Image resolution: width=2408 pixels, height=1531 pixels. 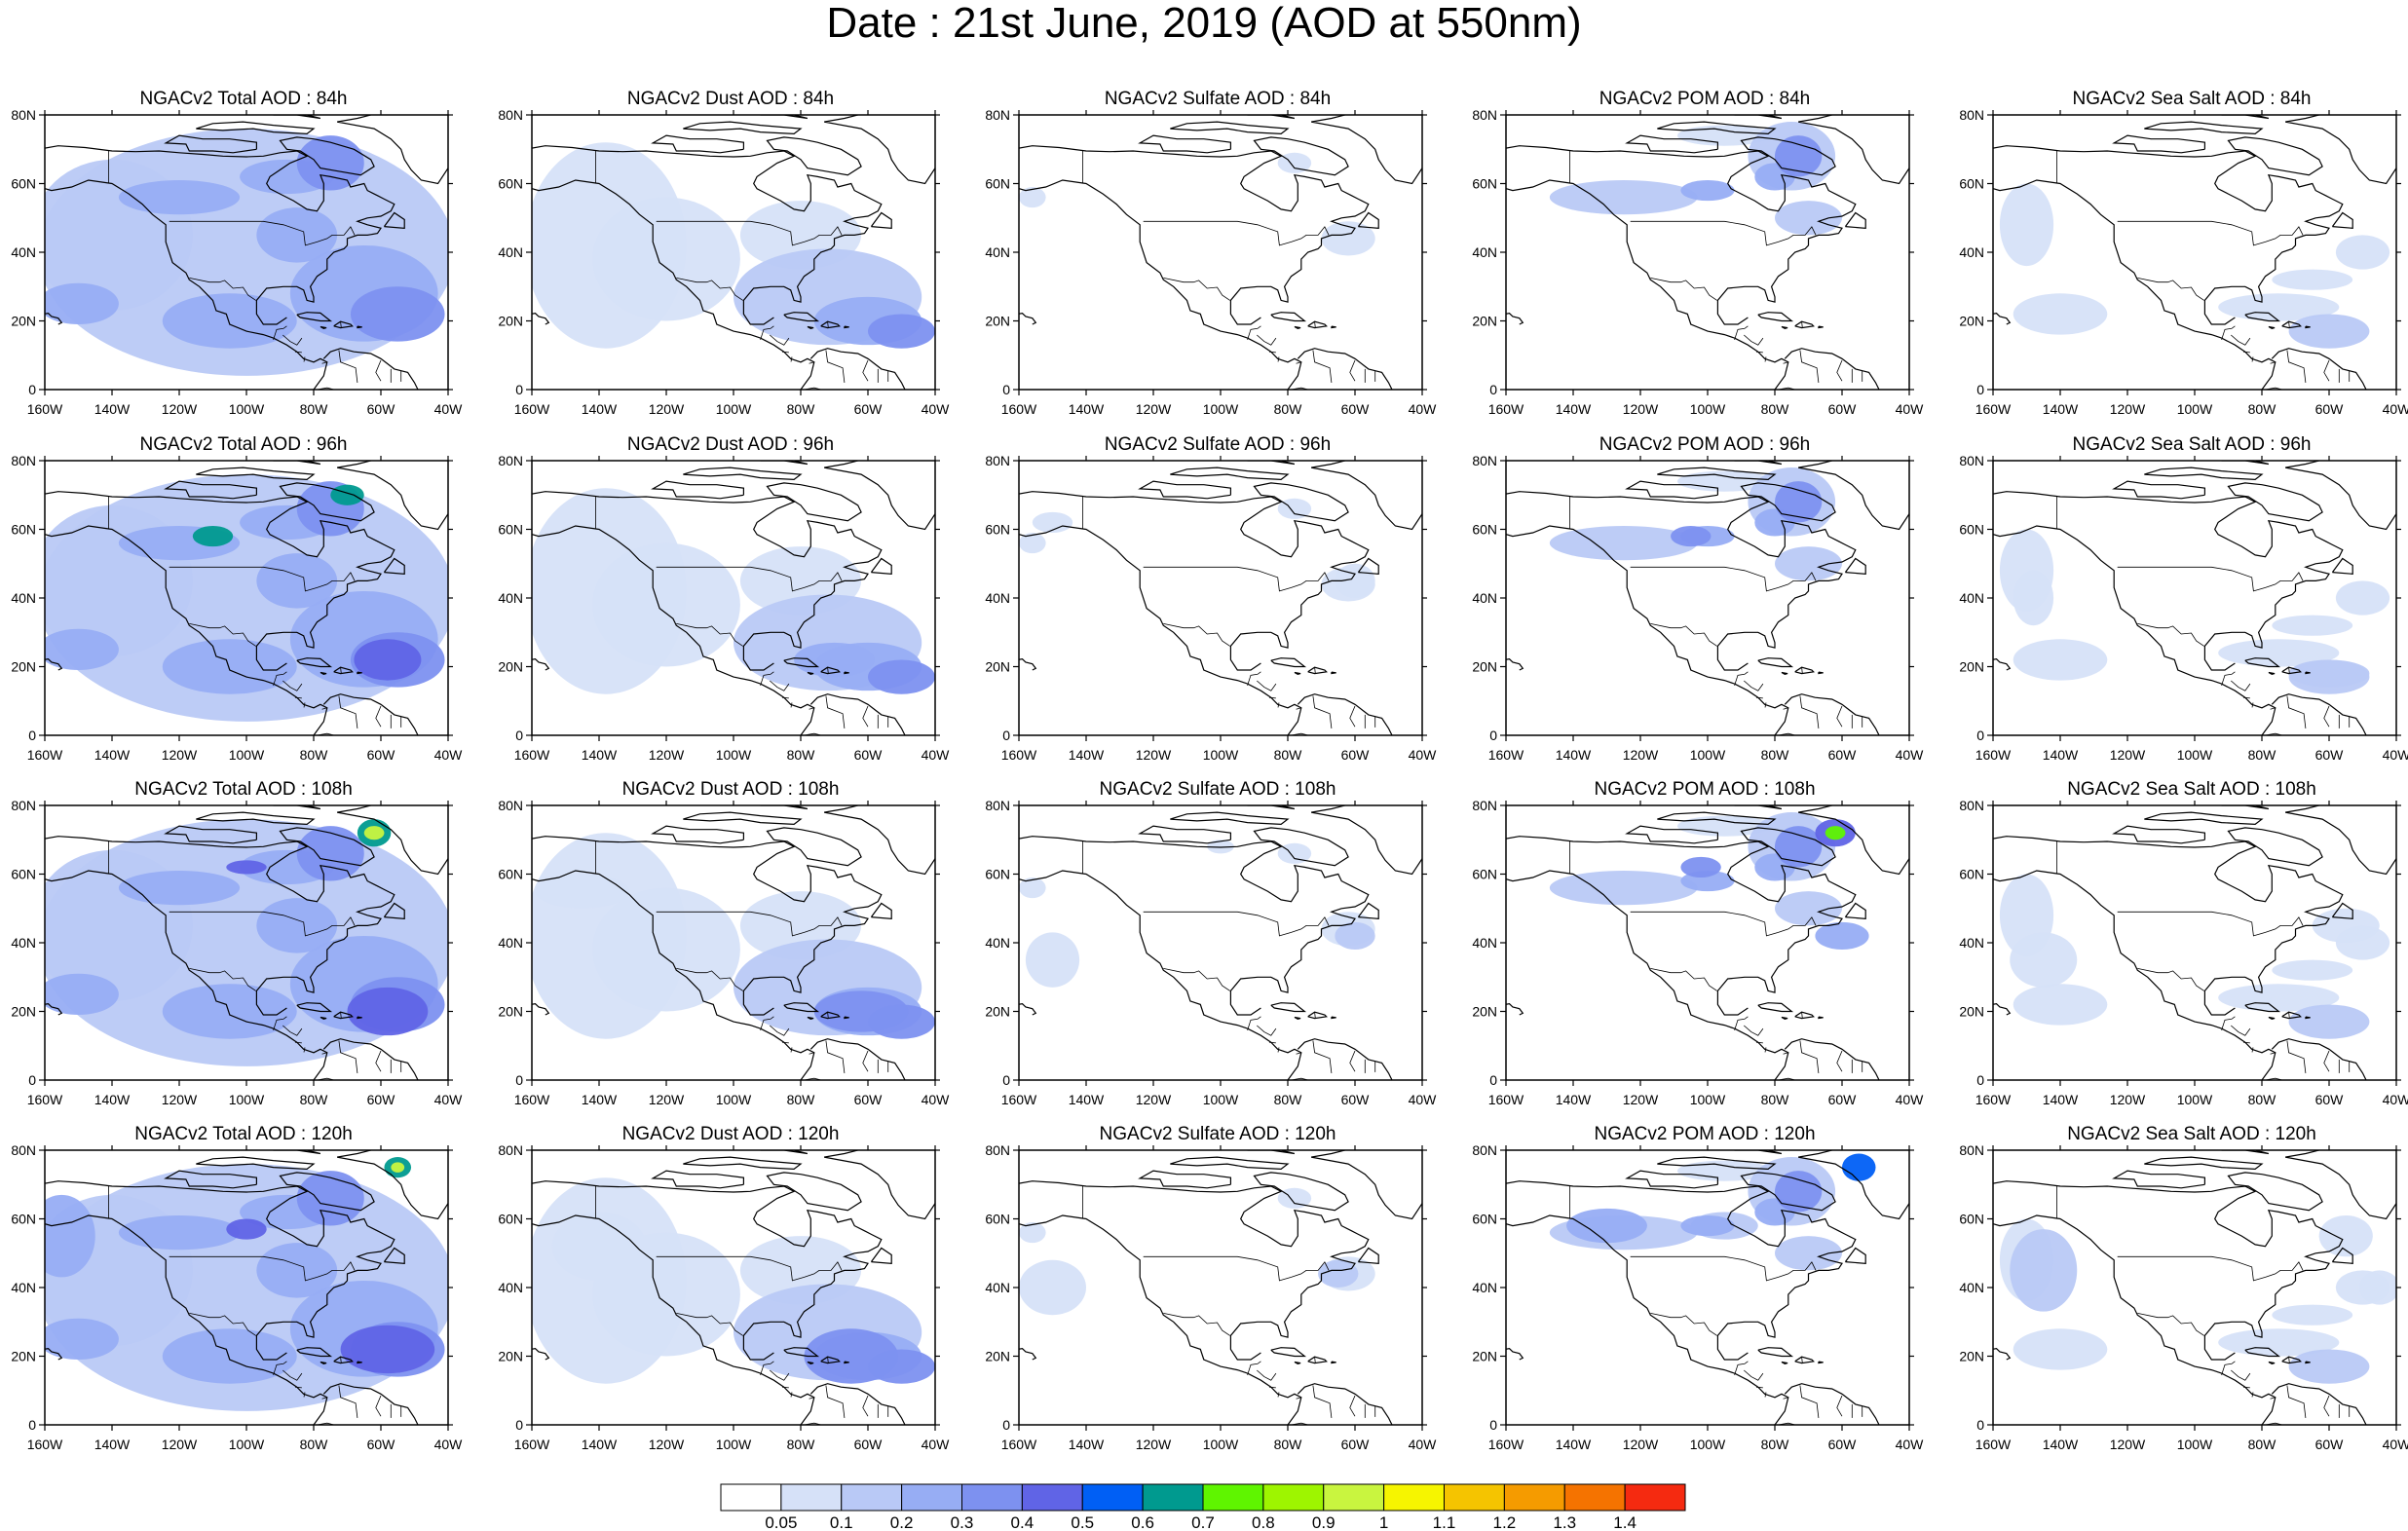 I want to click on lon-tick-label: 60W, so click(x=1843, y=409).